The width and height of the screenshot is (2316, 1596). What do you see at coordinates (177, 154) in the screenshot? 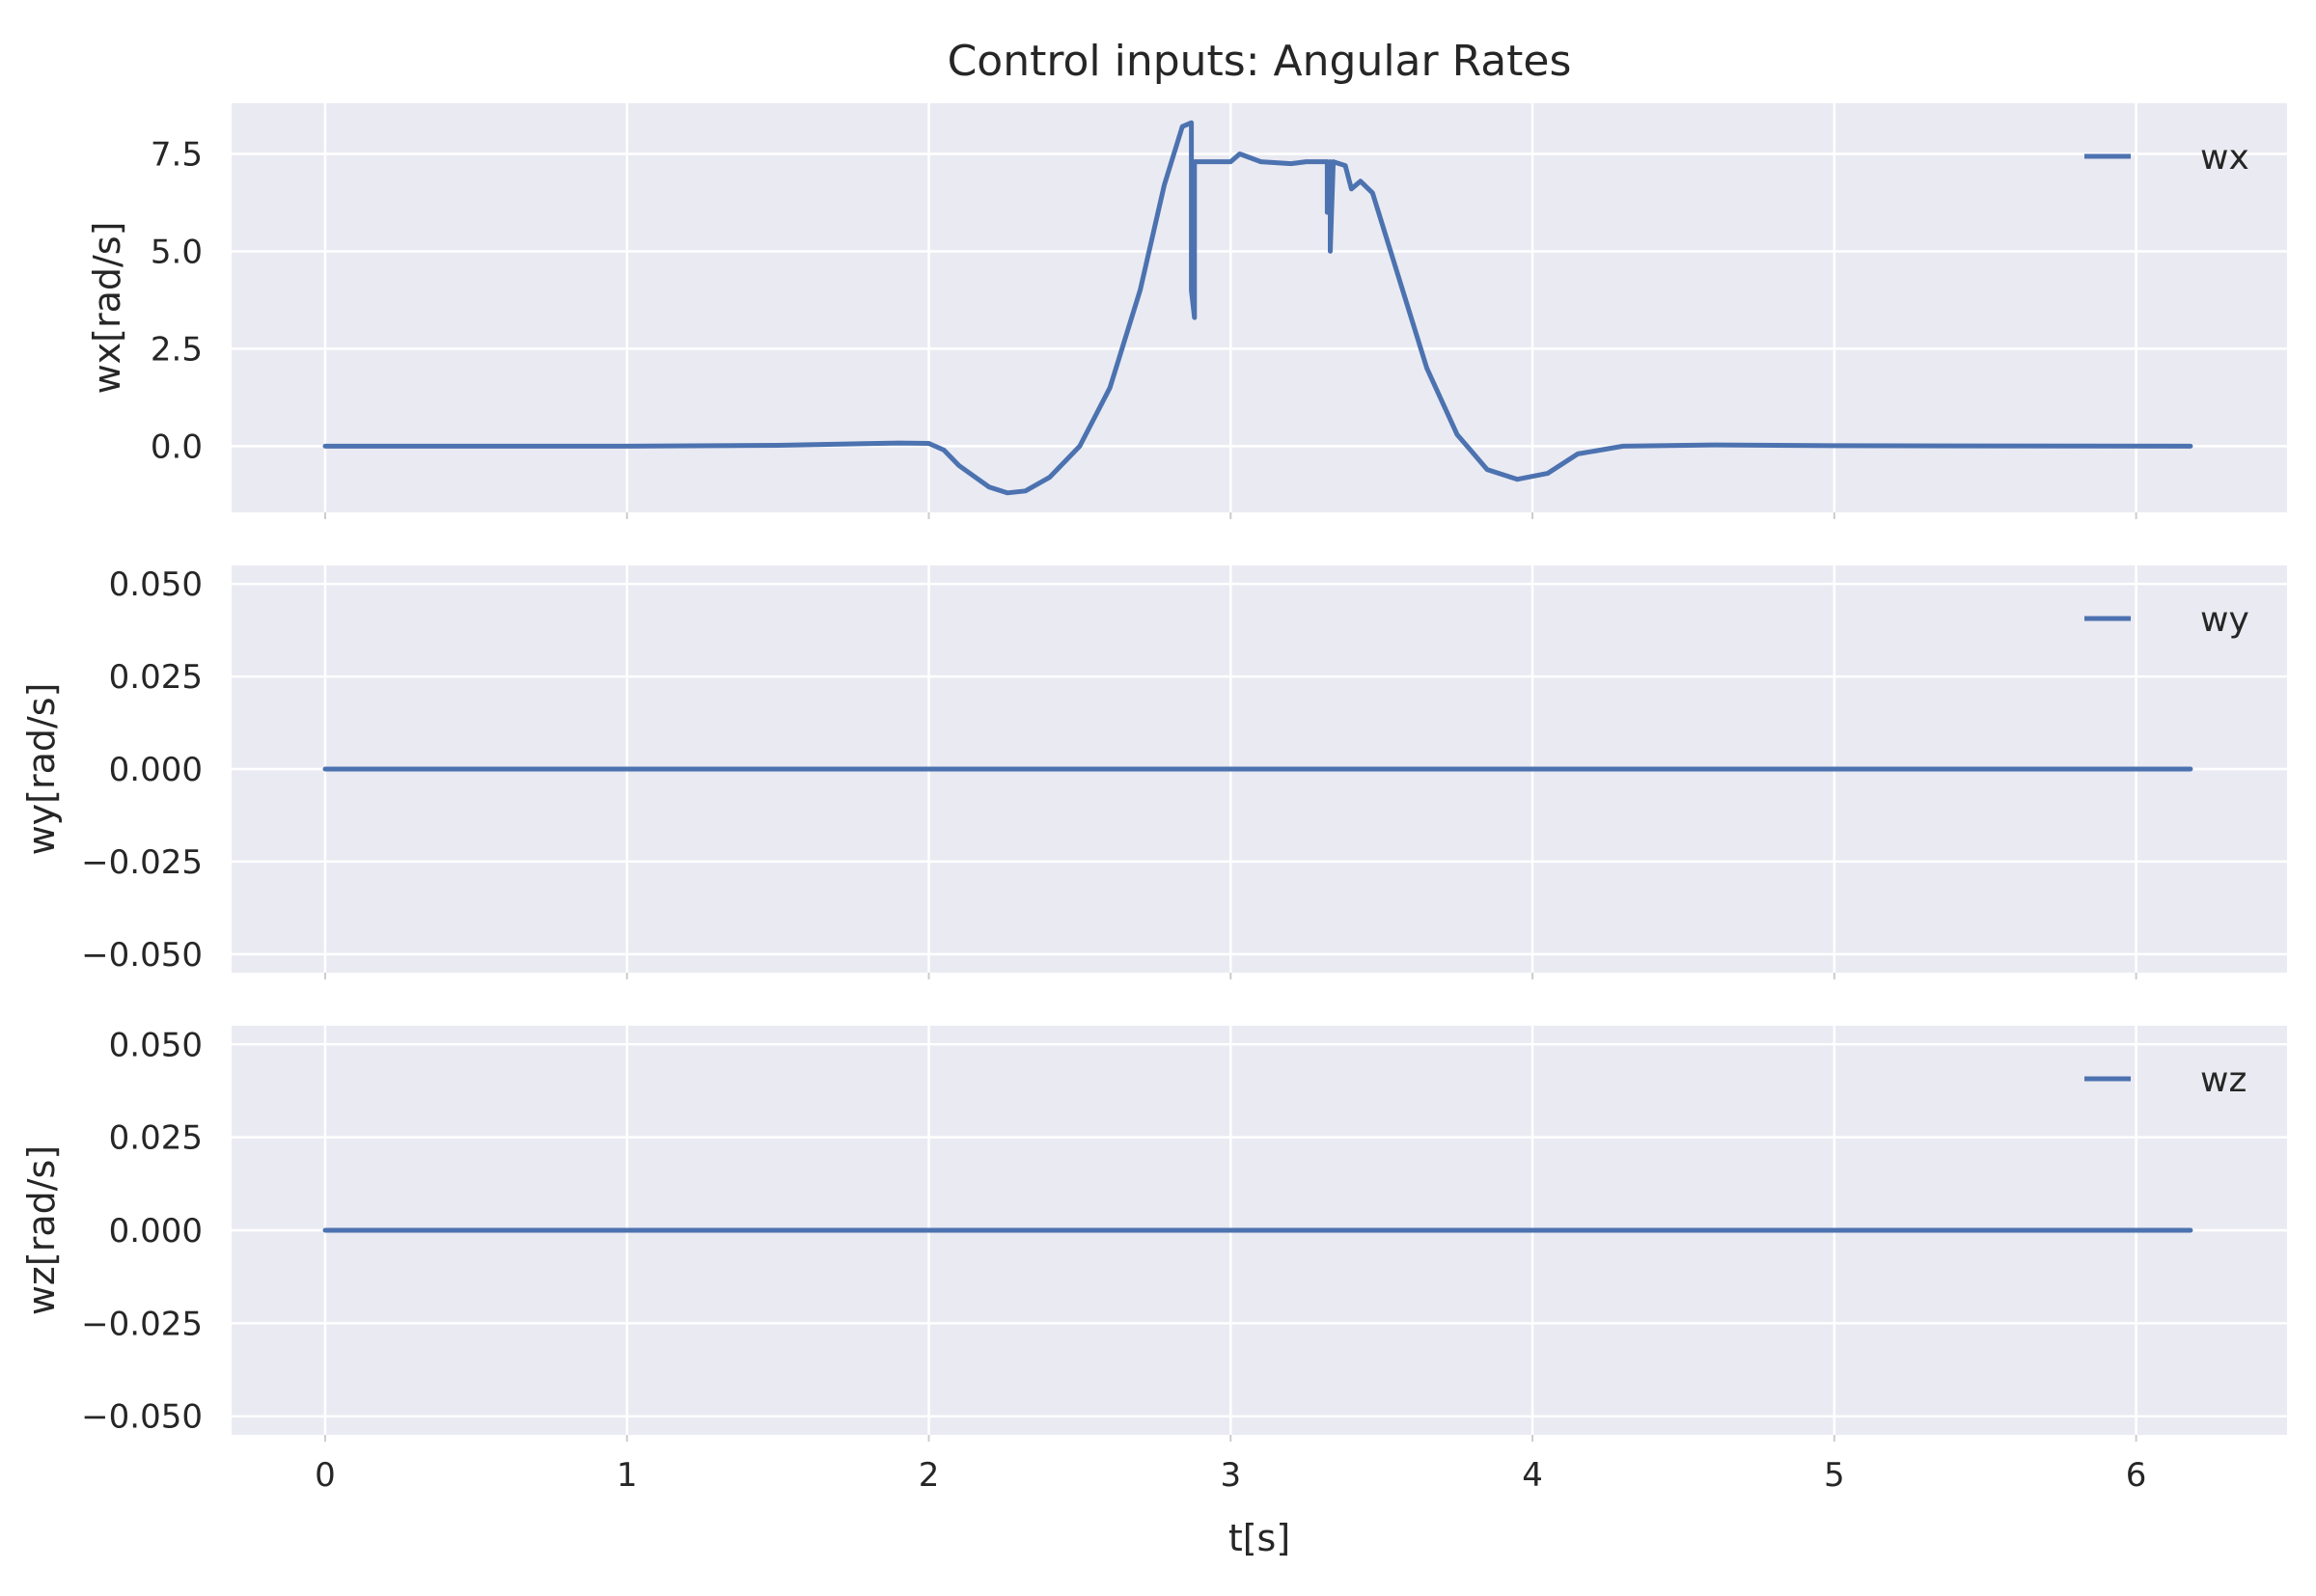
I see `y-tick-label: 7.5` at bounding box center [177, 154].